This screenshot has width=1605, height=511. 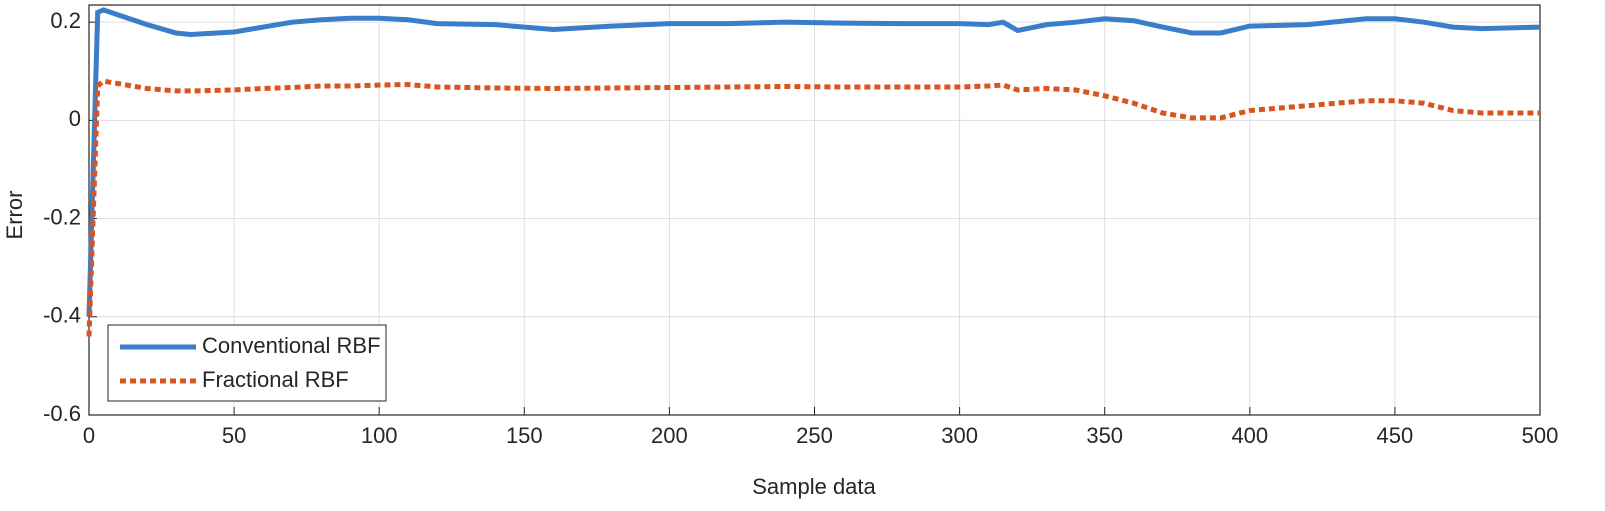 What do you see at coordinates (62, 413) in the screenshot?
I see `y-tick-label: -0.6` at bounding box center [62, 413].